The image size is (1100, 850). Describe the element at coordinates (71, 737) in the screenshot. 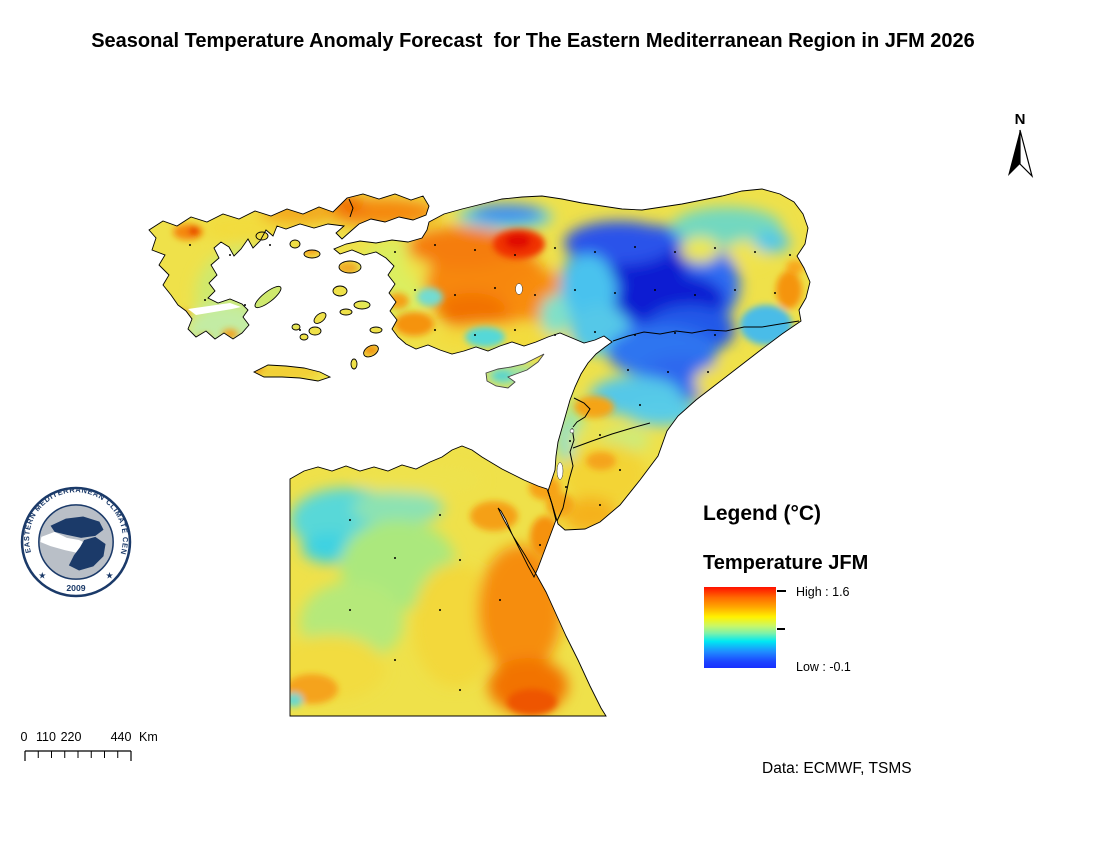

I see `scale-label-220: 220` at that location.